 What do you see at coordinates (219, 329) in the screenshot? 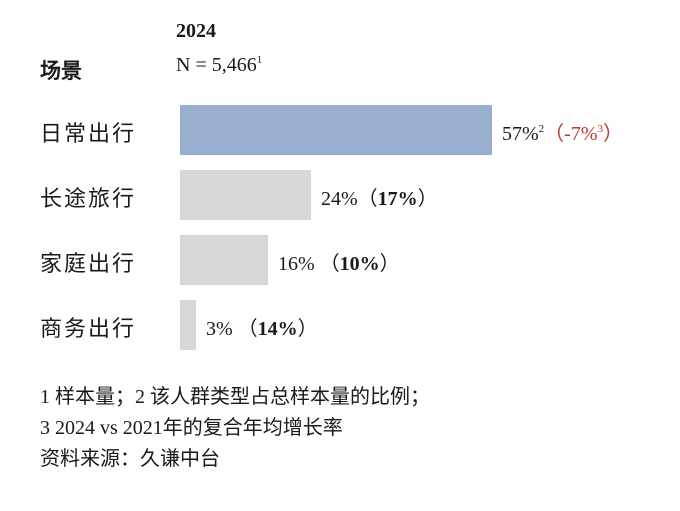
I see `share-value: 3%` at bounding box center [219, 329].